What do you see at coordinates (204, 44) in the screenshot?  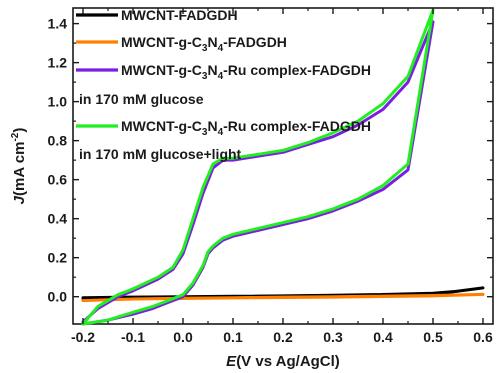 I see `legend-label: MWCNT-g-C3N4-FADGDH` at bounding box center [204, 44].